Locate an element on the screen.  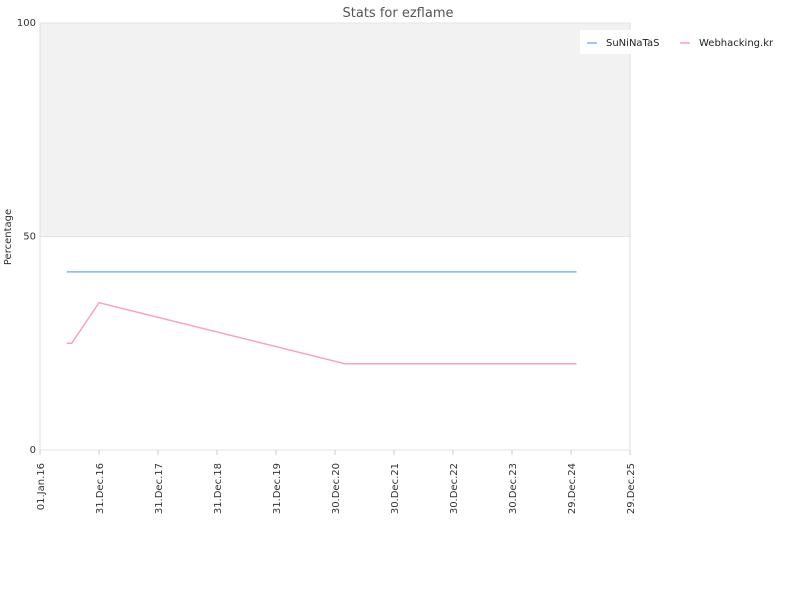
x-tick-label: 29.Dec.25 is located at coordinates (631, 488).